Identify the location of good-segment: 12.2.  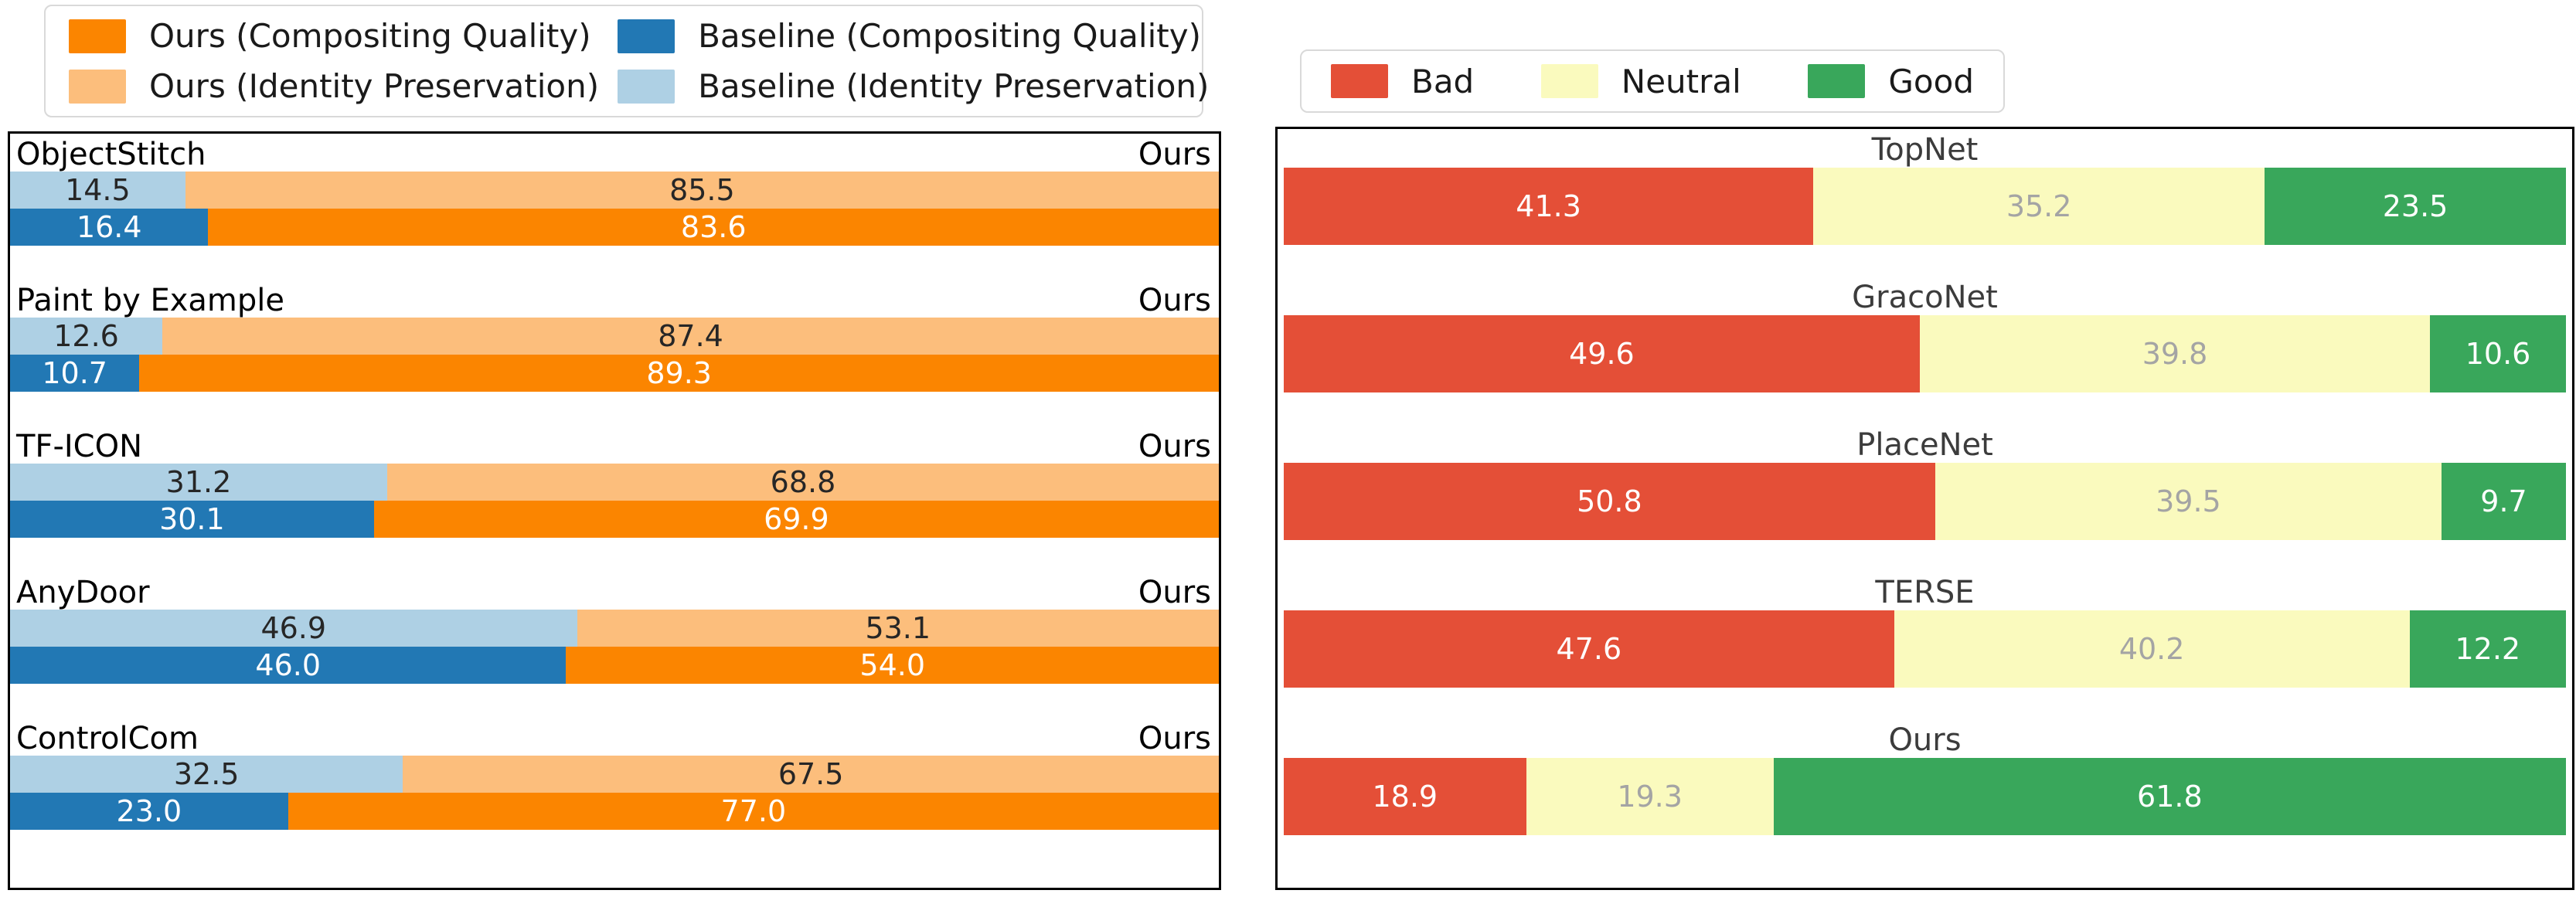
(2487, 649).